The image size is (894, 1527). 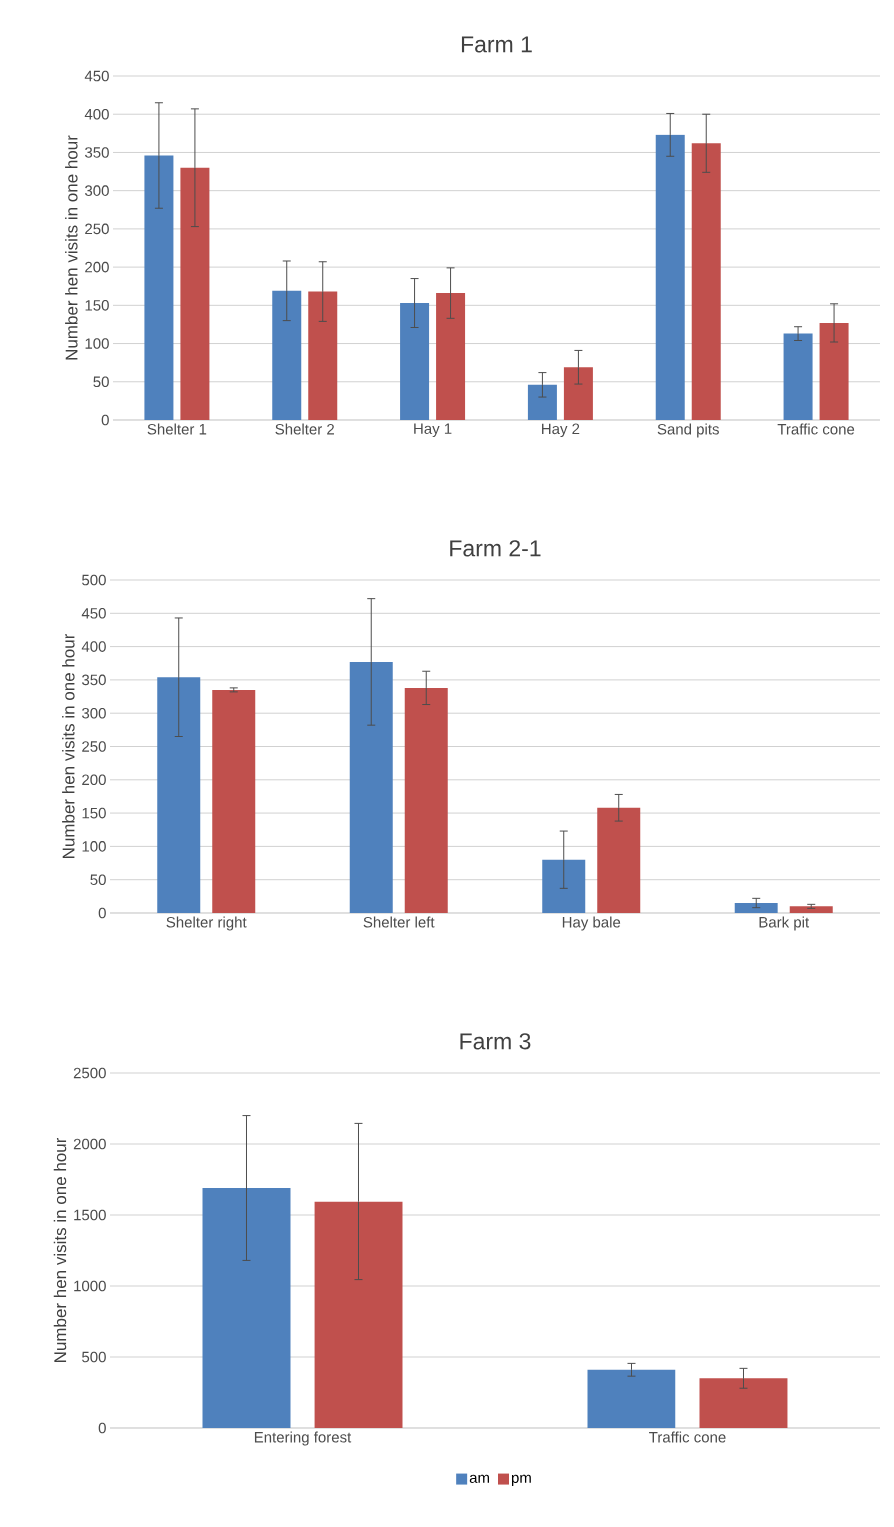 I want to click on y-tick-label: 1000, so click(x=90, y=1286).